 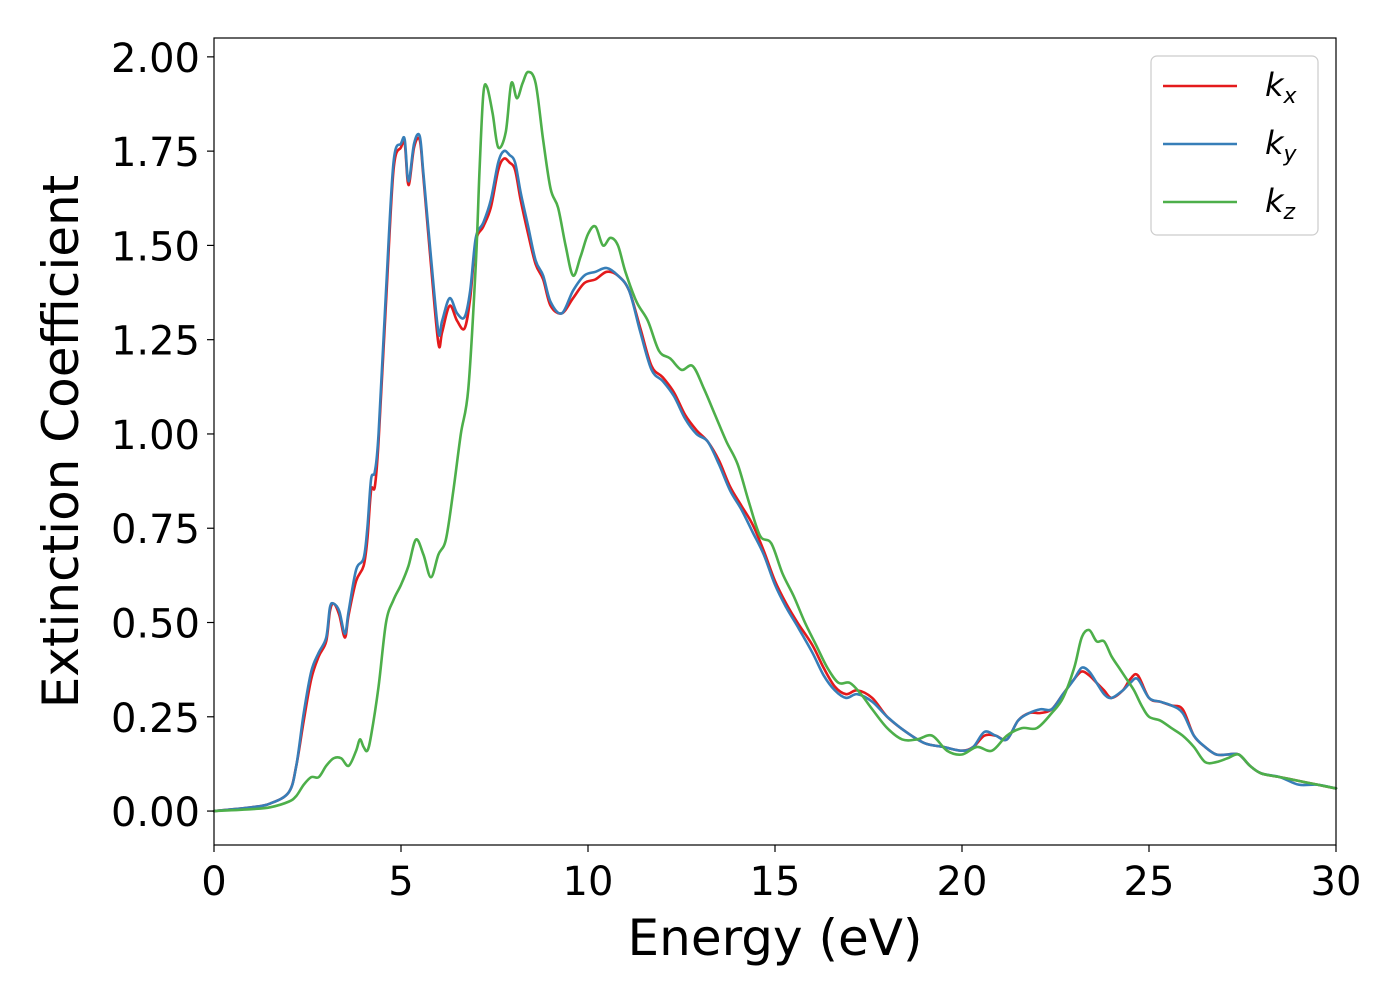 I want to click on y-tick-label: 0.00, so click(x=155, y=813).